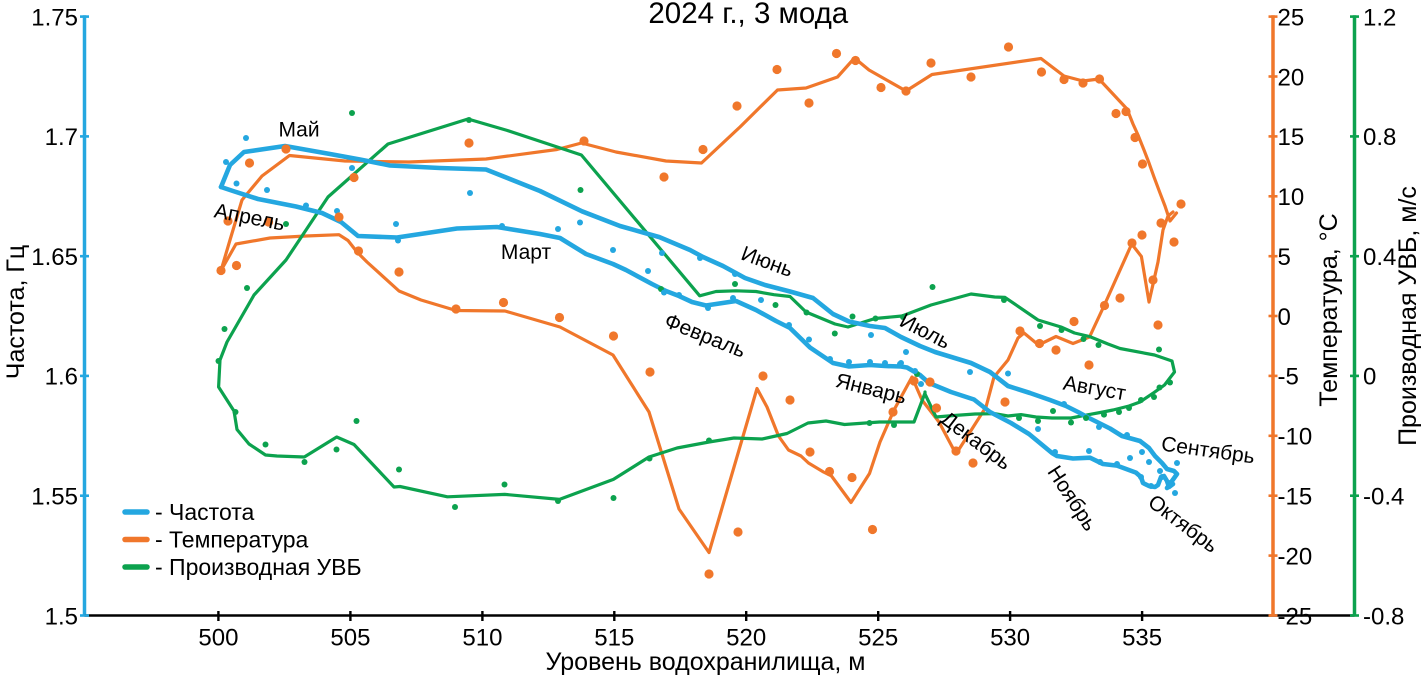  Describe the element at coordinates (1295, 616) in the screenshot. I see `svg-text: -25` at that location.